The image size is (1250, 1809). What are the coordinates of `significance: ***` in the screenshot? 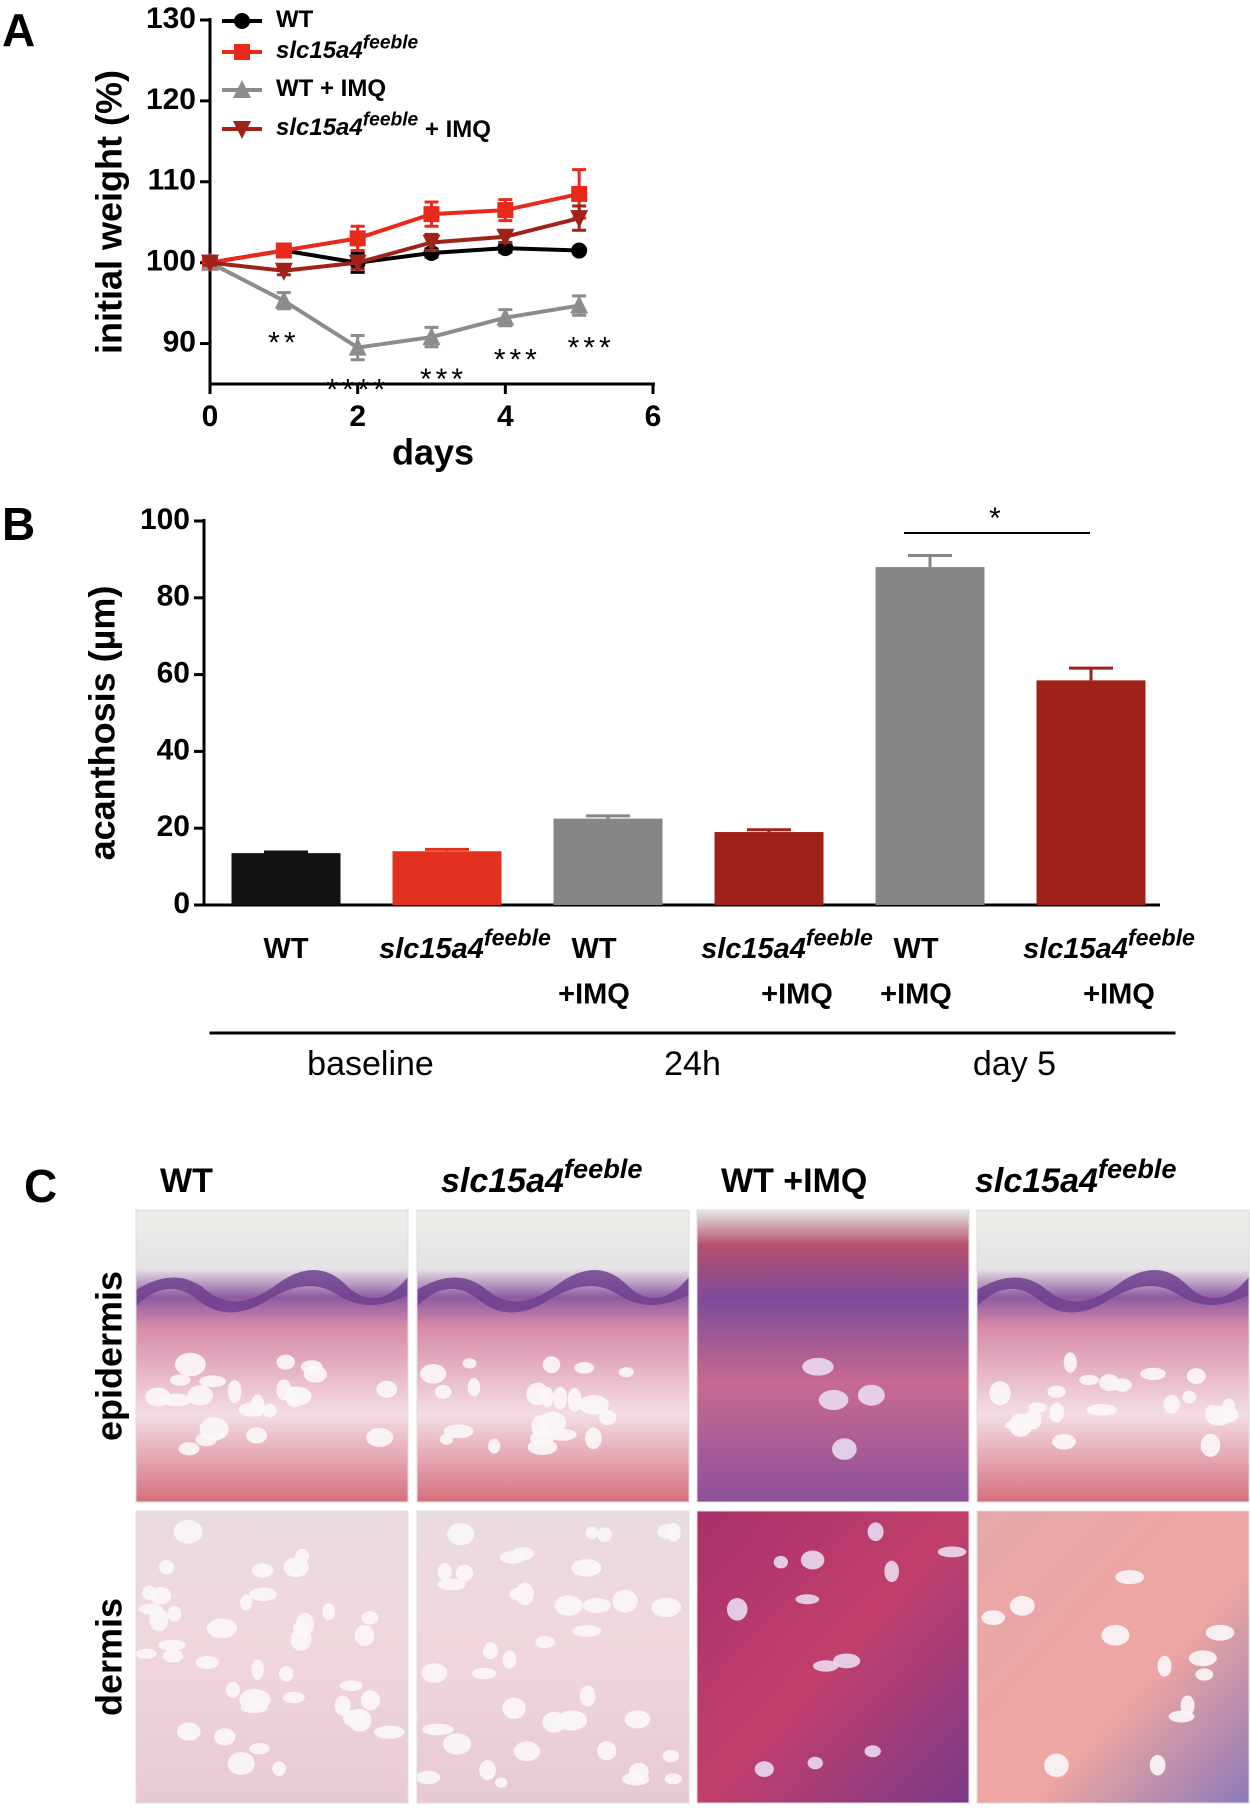 It's located at (517, 360).